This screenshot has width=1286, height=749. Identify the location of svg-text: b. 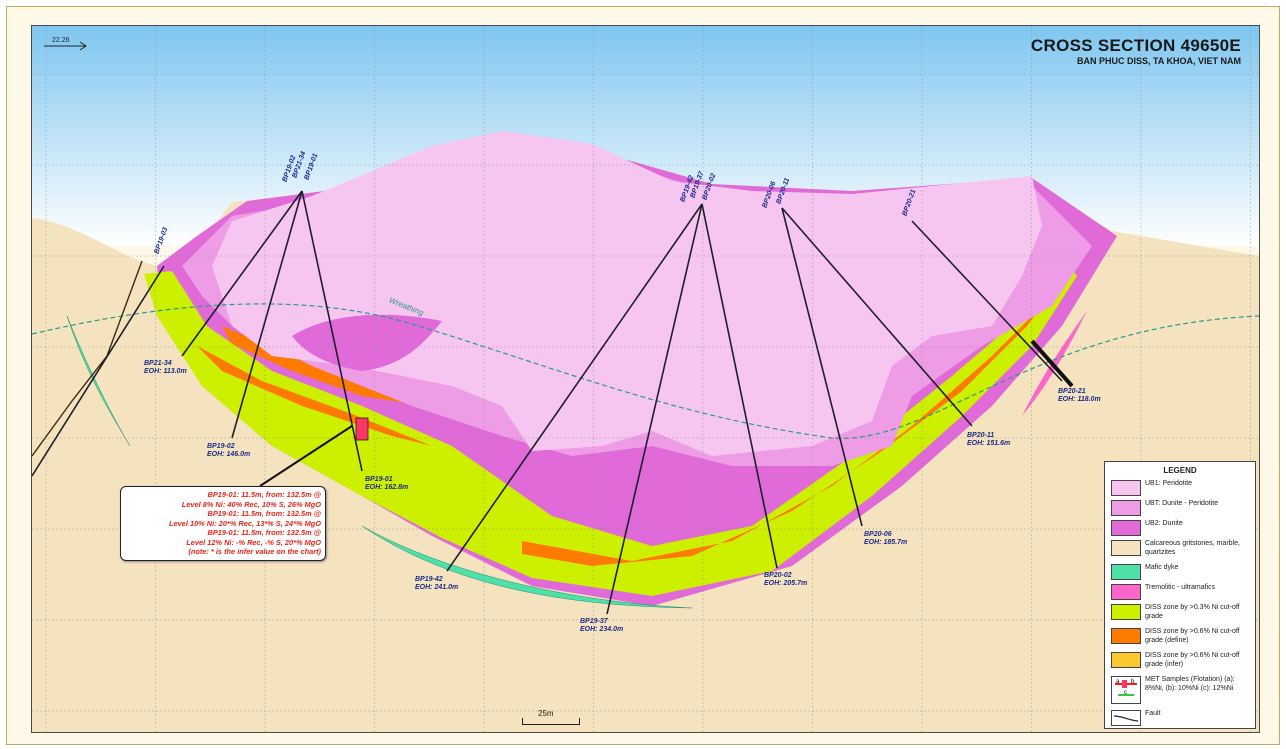
(1133, 682).